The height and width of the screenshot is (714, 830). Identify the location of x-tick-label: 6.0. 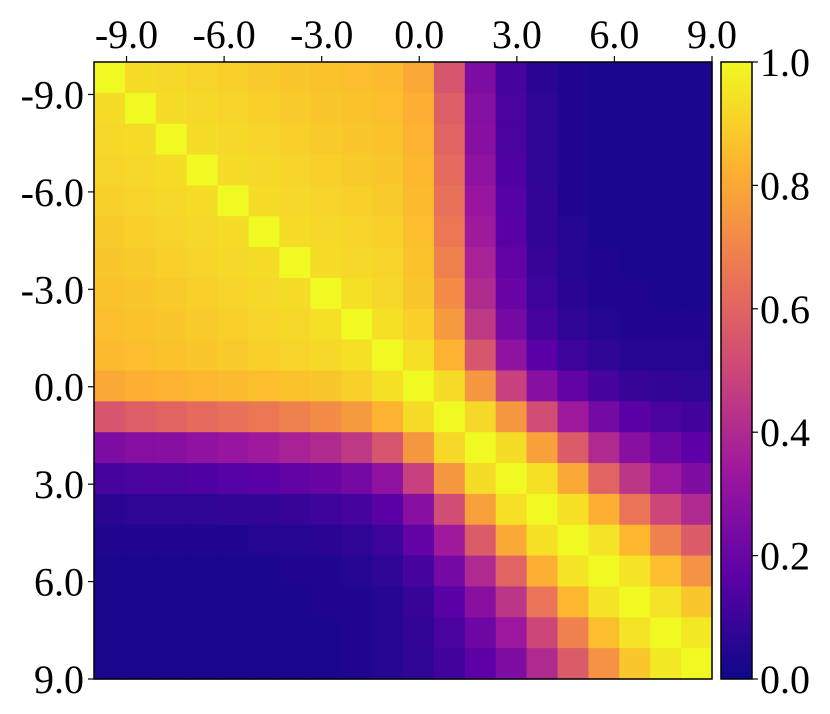
(614, 34).